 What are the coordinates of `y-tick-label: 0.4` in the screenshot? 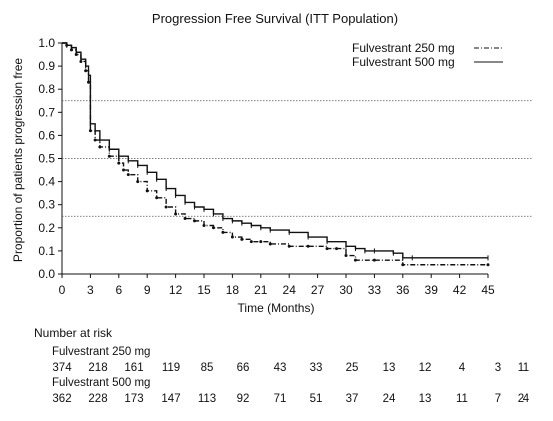 It's located at (46, 182).